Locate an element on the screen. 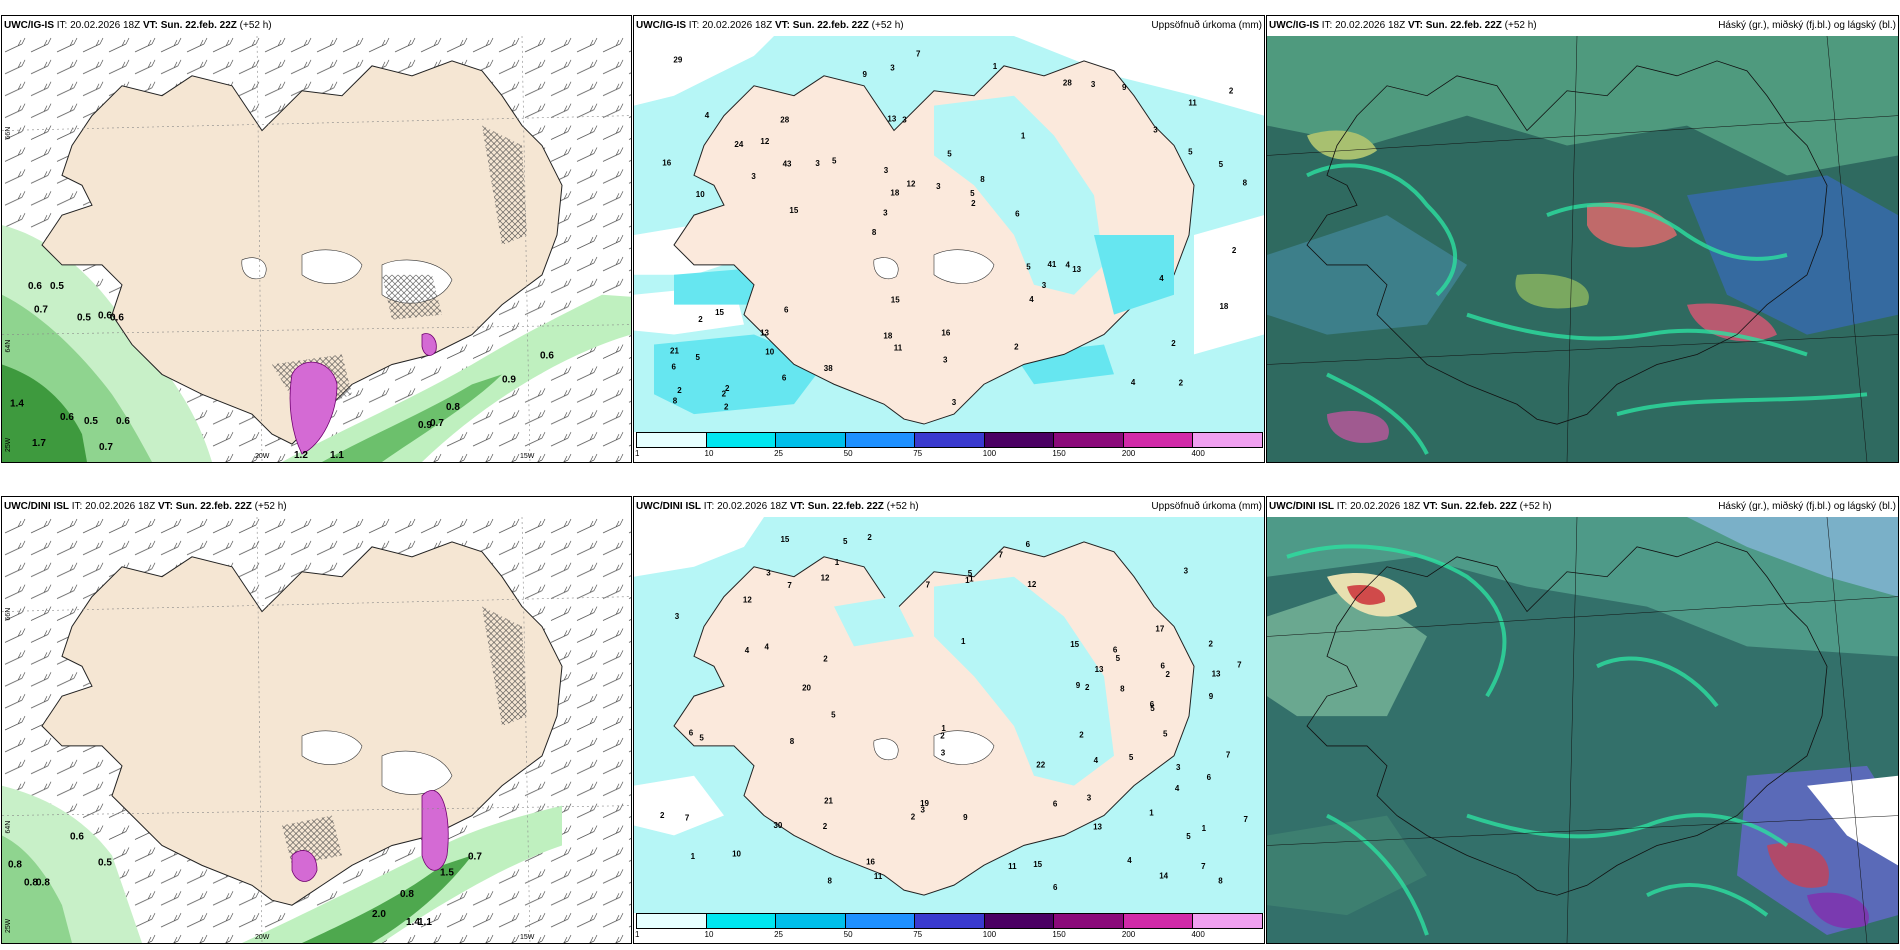 Image resolution: width=1900 pixels, height=950 pixels. precip-colorbar: 1 10 25 50 75 100 150 200 400 is located at coordinates (949, 927).